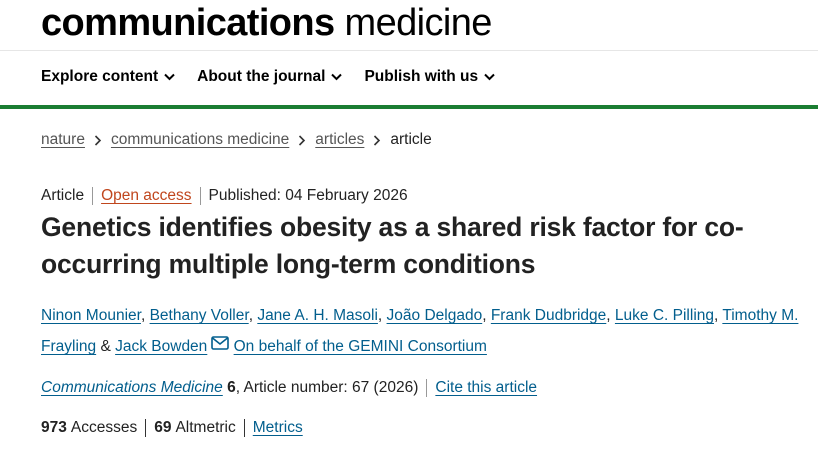 This screenshot has width=818, height=465. Describe the element at coordinates (188, 23) in the screenshot. I see `logo-bold: communications` at that location.